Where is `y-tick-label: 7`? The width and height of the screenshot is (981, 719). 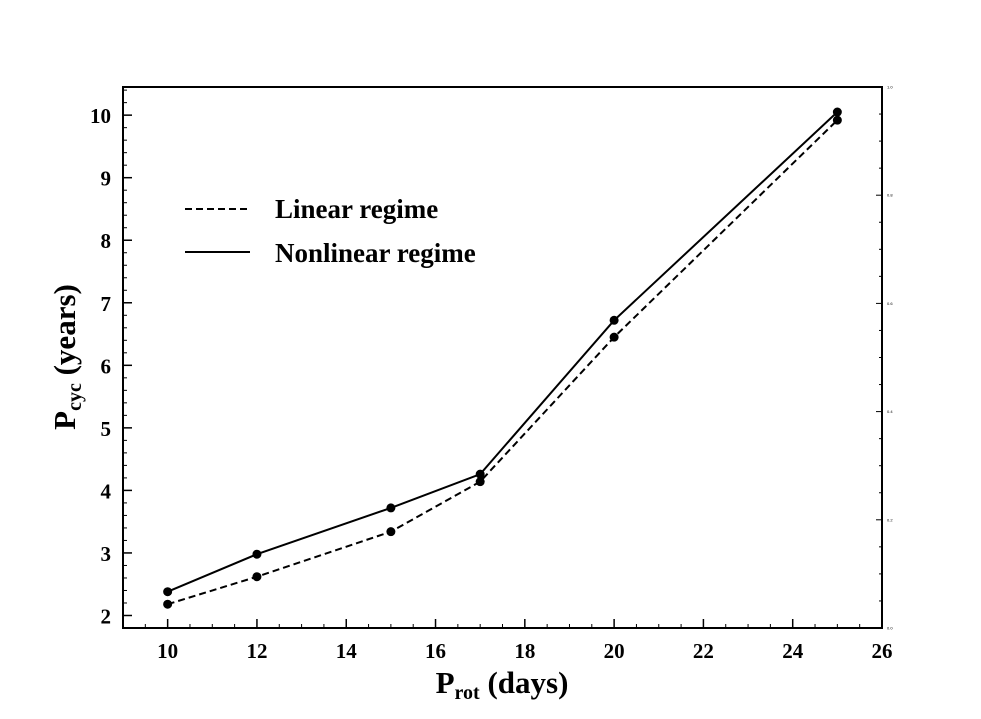 y-tick-label: 7 is located at coordinates (106, 304).